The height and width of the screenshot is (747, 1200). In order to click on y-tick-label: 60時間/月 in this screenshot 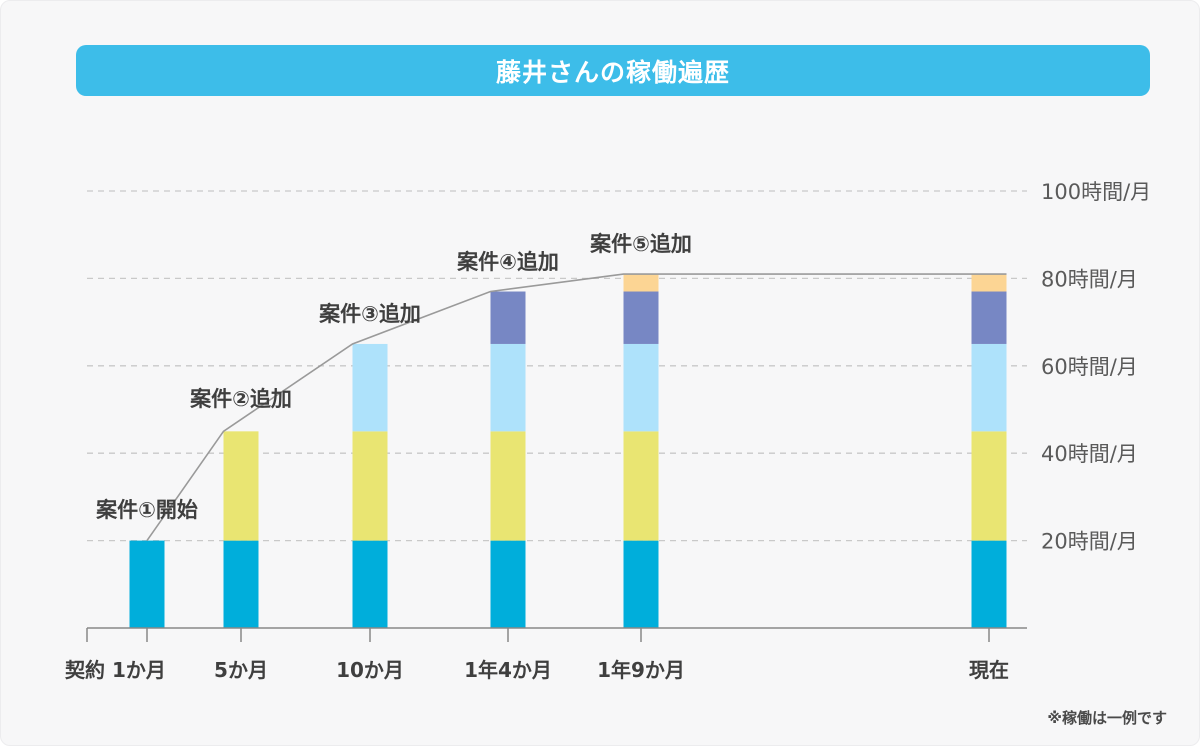, I will do `click(1089, 367)`.